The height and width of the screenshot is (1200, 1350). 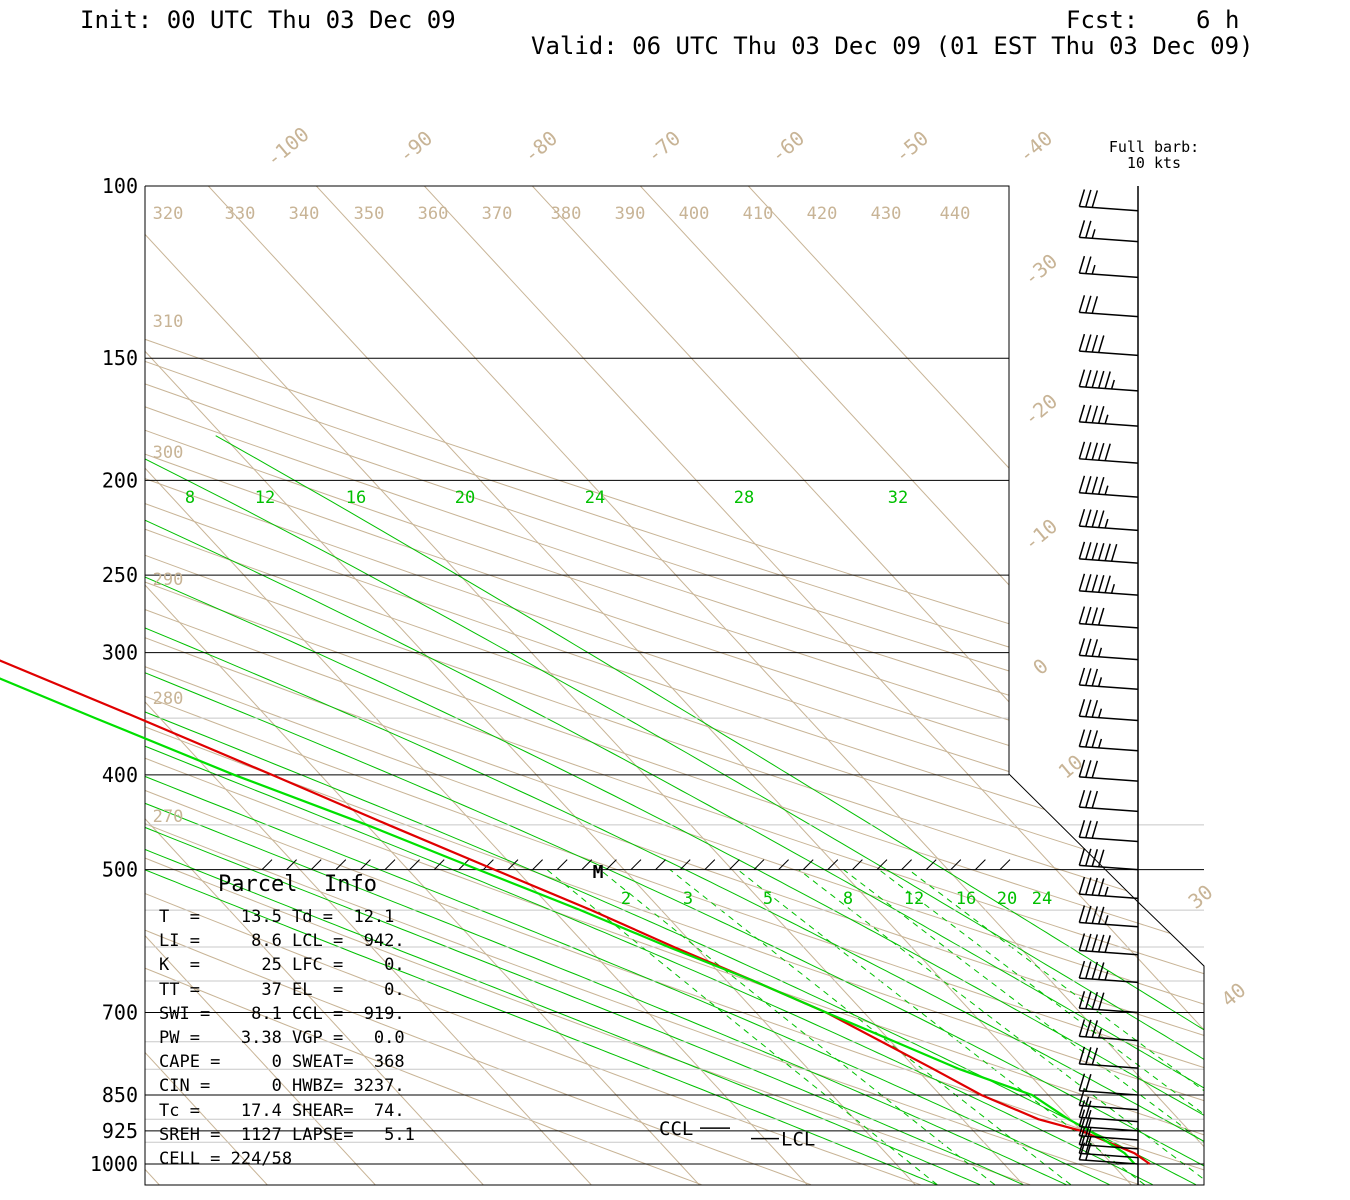 I want to click on parcel-row: LI = 8.6 LCL = 942., so click(x=282, y=941).